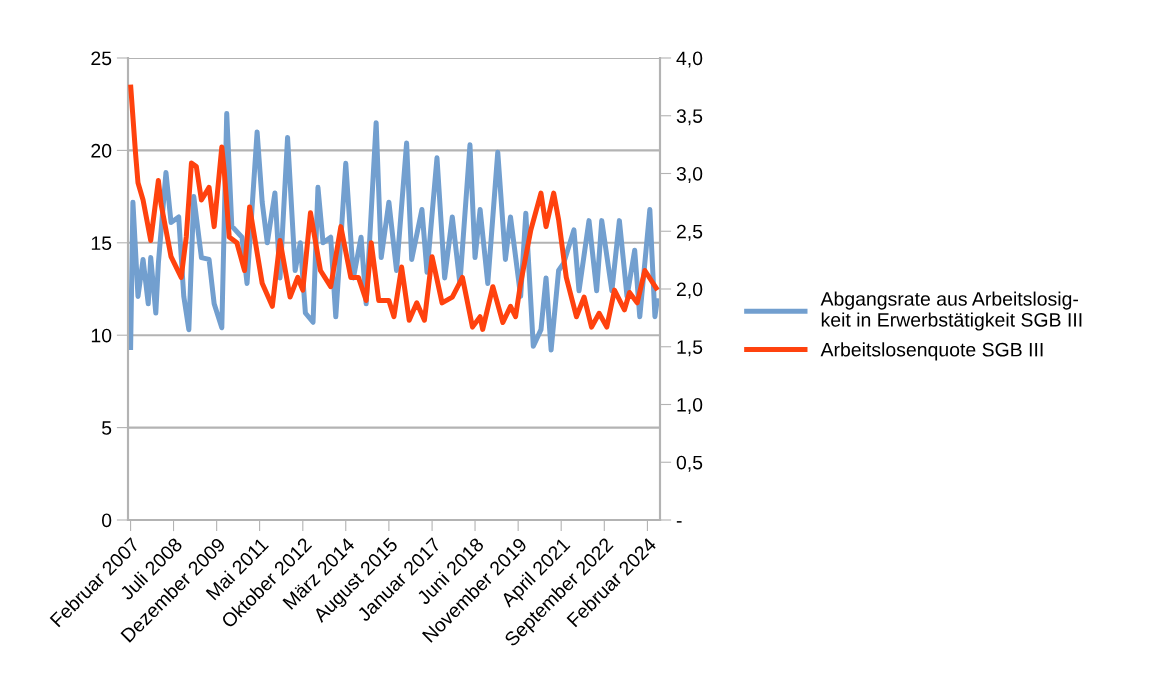 The image size is (1175, 688). I want to click on y-tick-label: 25, so click(101, 58).